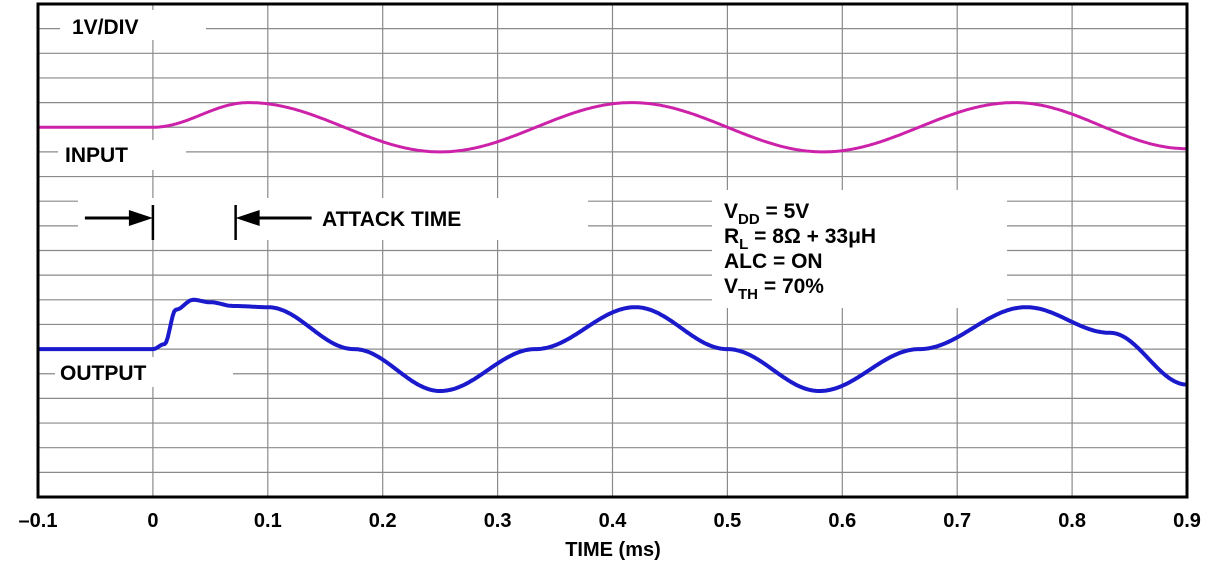 This screenshot has height=563, width=1215. What do you see at coordinates (152, 521) in the screenshot?
I see `x-tick-label: 0` at bounding box center [152, 521].